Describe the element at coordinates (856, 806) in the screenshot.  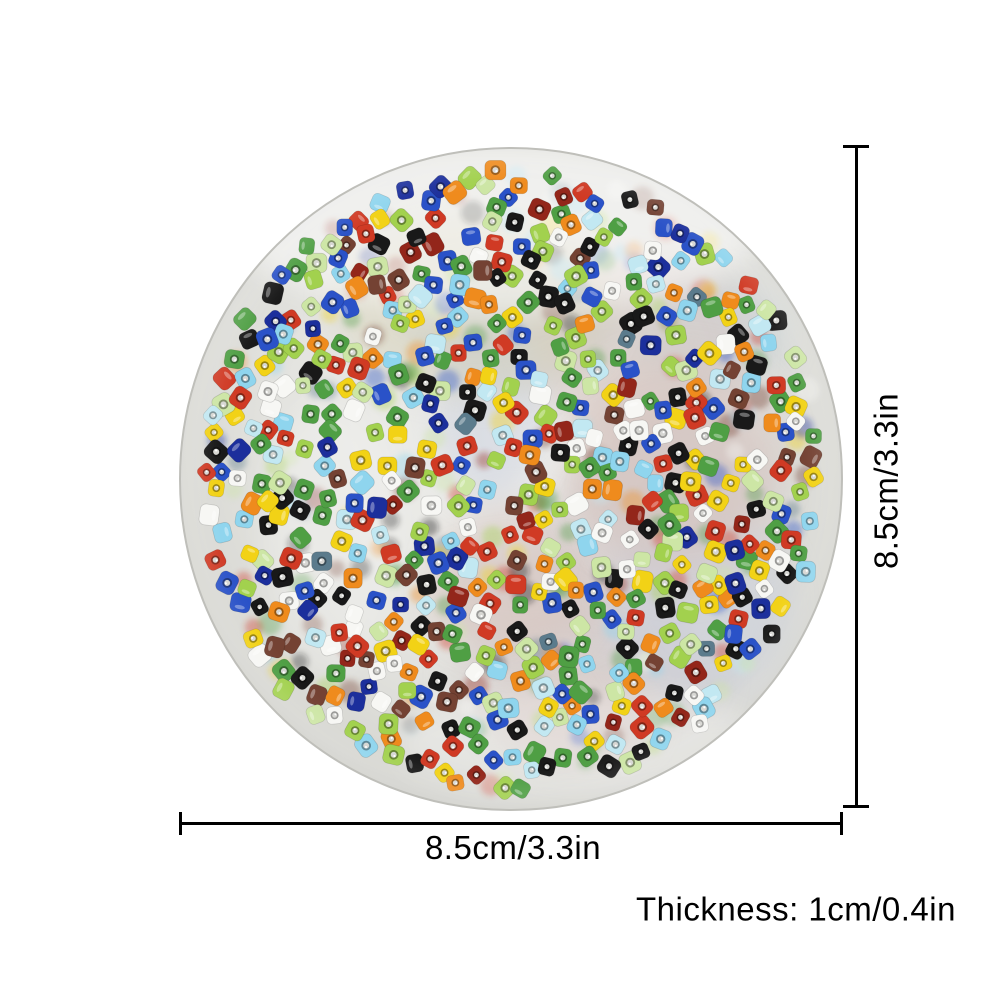
I see `height-dimension-cap-bottom` at that location.